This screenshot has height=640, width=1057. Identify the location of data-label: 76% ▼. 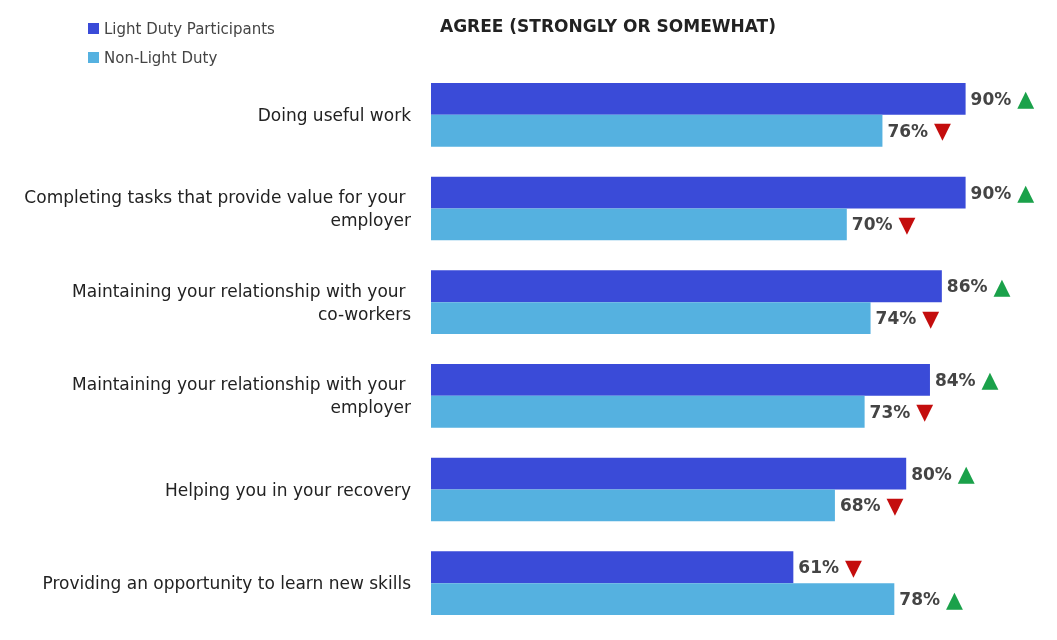
(919, 131).